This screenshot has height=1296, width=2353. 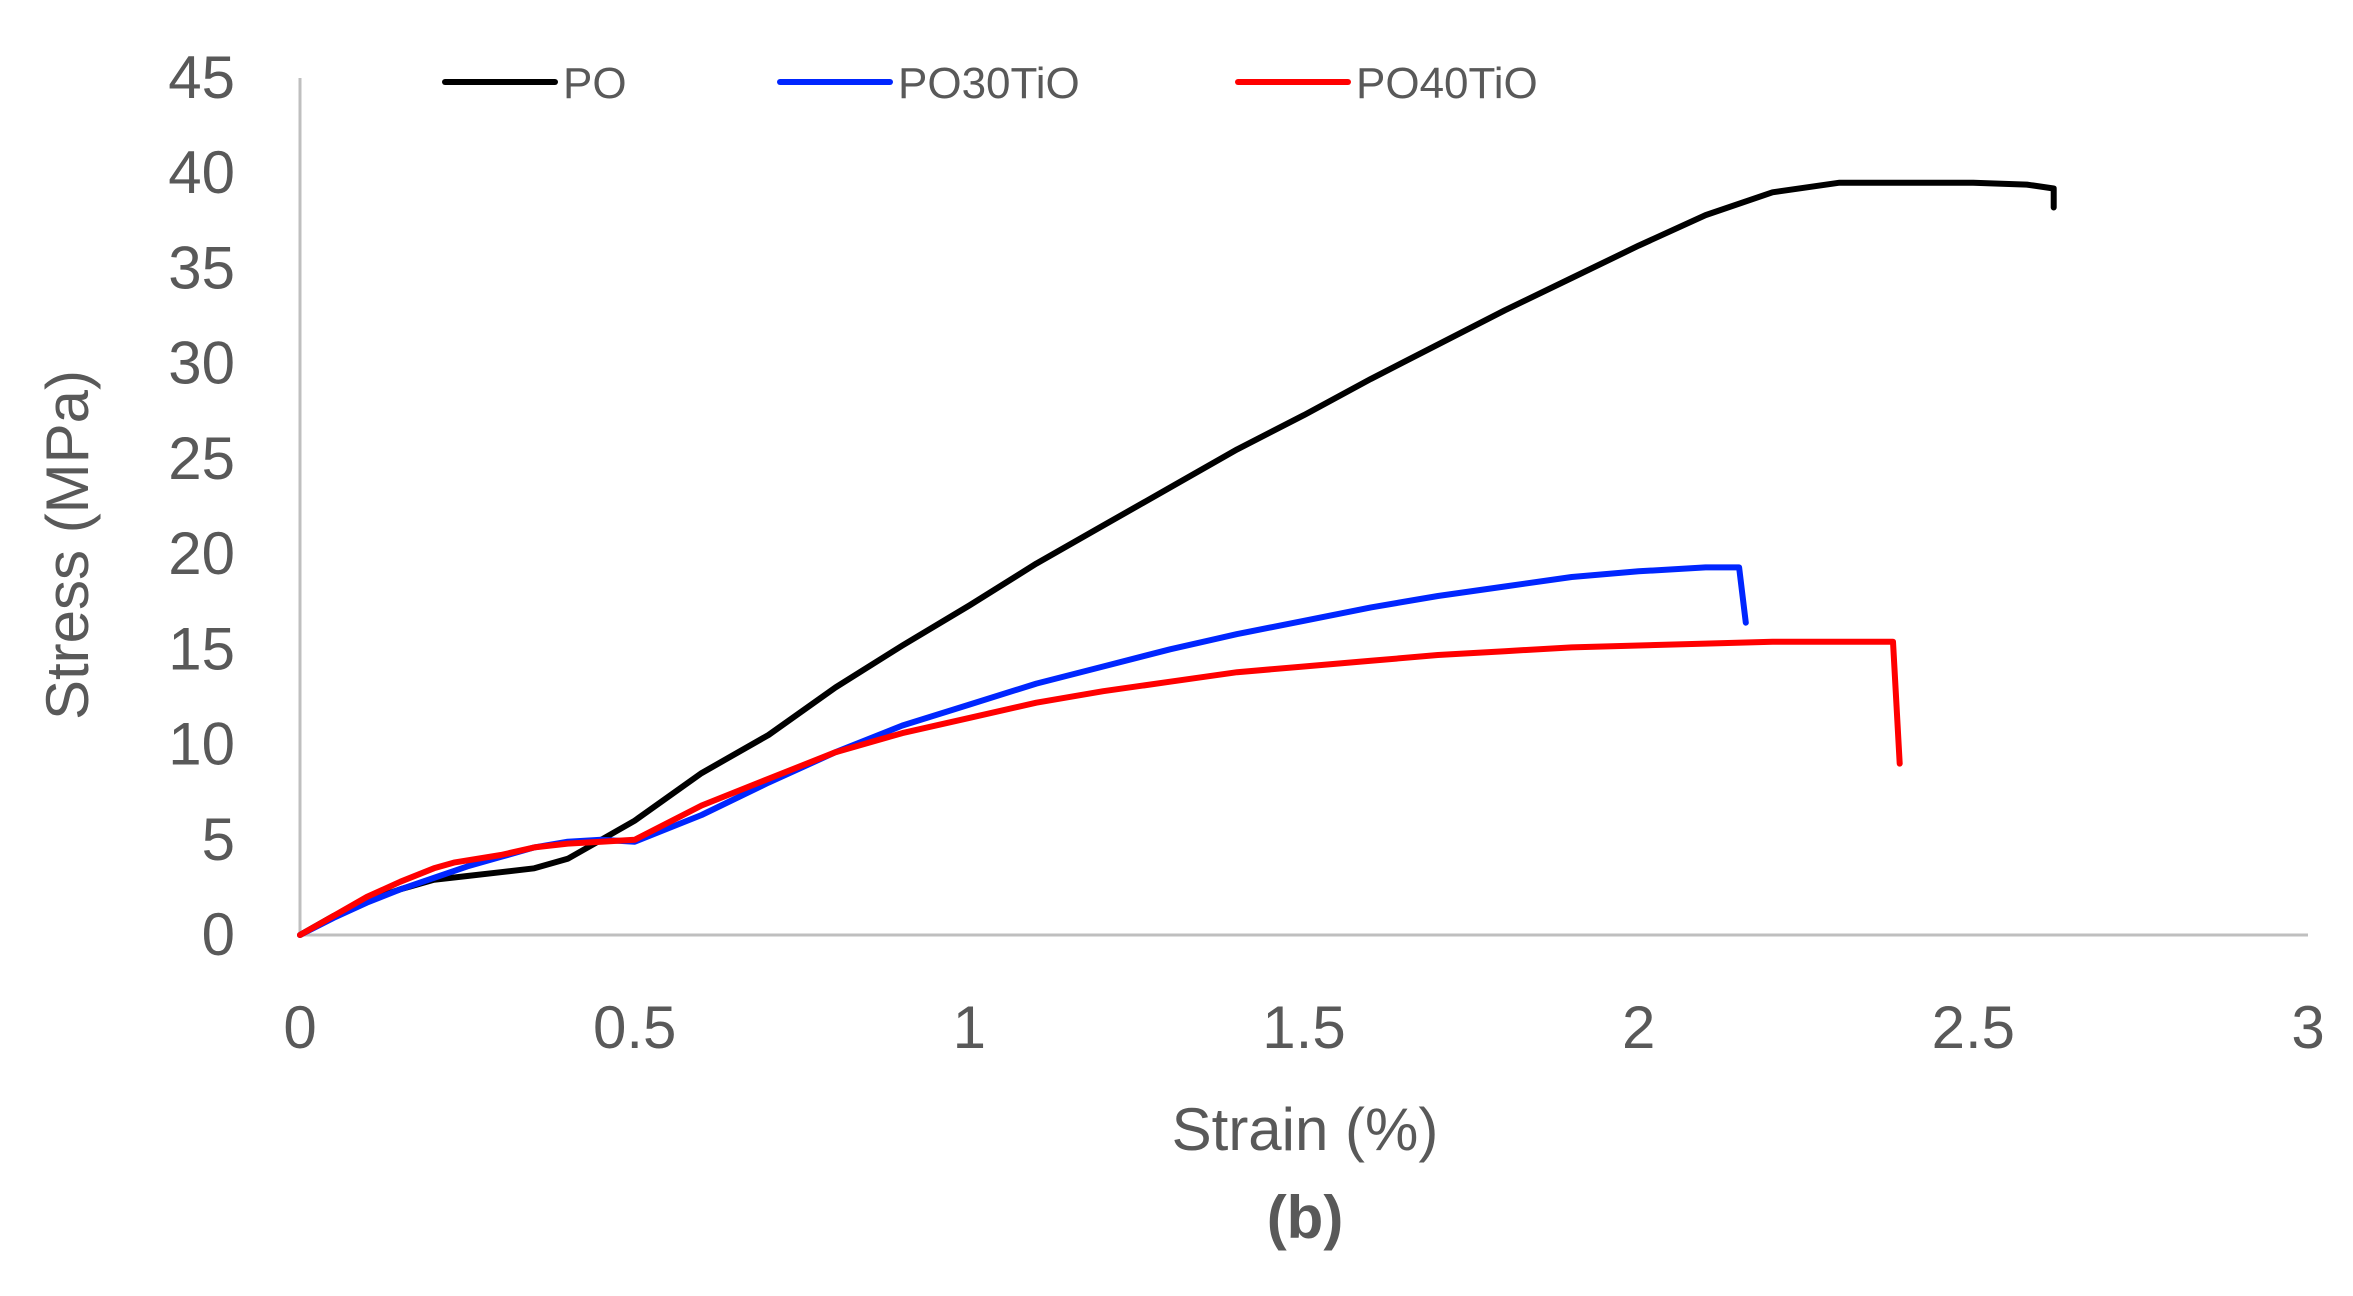 What do you see at coordinates (595, 83) in the screenshot?
I see `legend-label-po: PO` at bounding box center [595, 83].